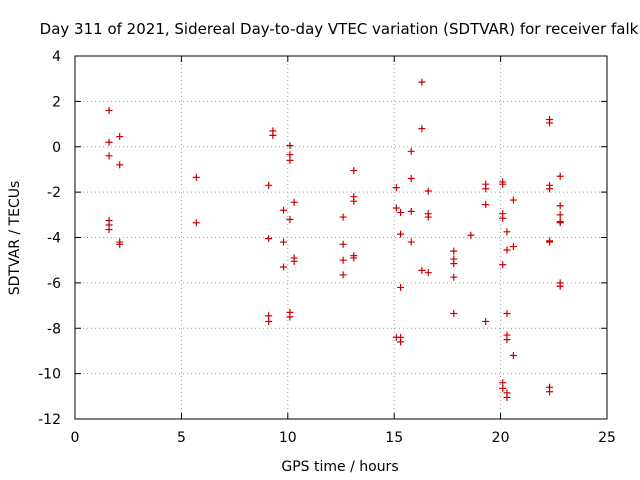 Image resolution: width=640 pixels, height=480 pixels. What do you see at coordinates (56, 148) in the screenshot?
I see `y-tick-label: 0` at bounding box center [56, 148].